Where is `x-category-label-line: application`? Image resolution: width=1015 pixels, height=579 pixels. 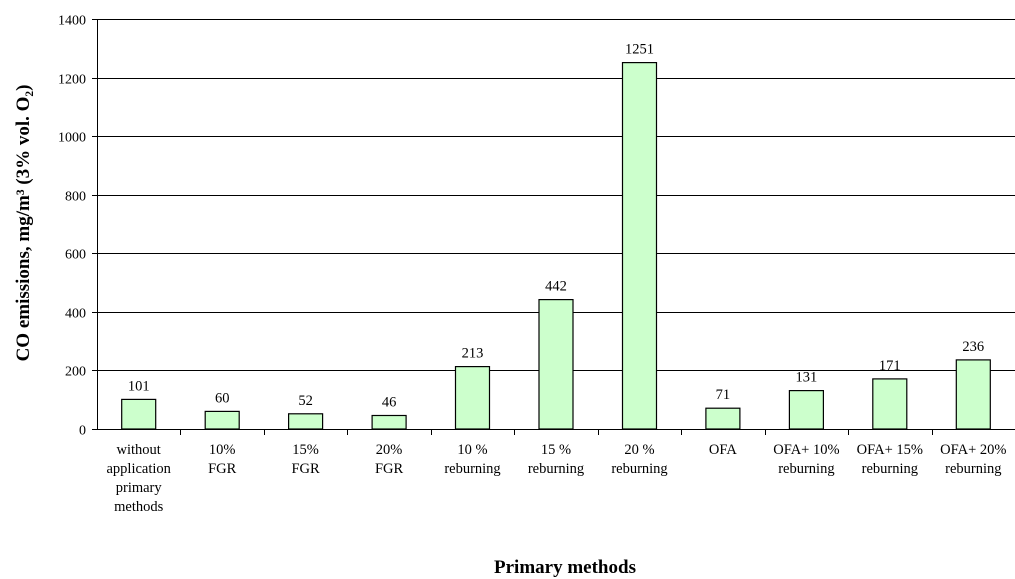
x-category-label-line: application is located at coordinates (138, 469).